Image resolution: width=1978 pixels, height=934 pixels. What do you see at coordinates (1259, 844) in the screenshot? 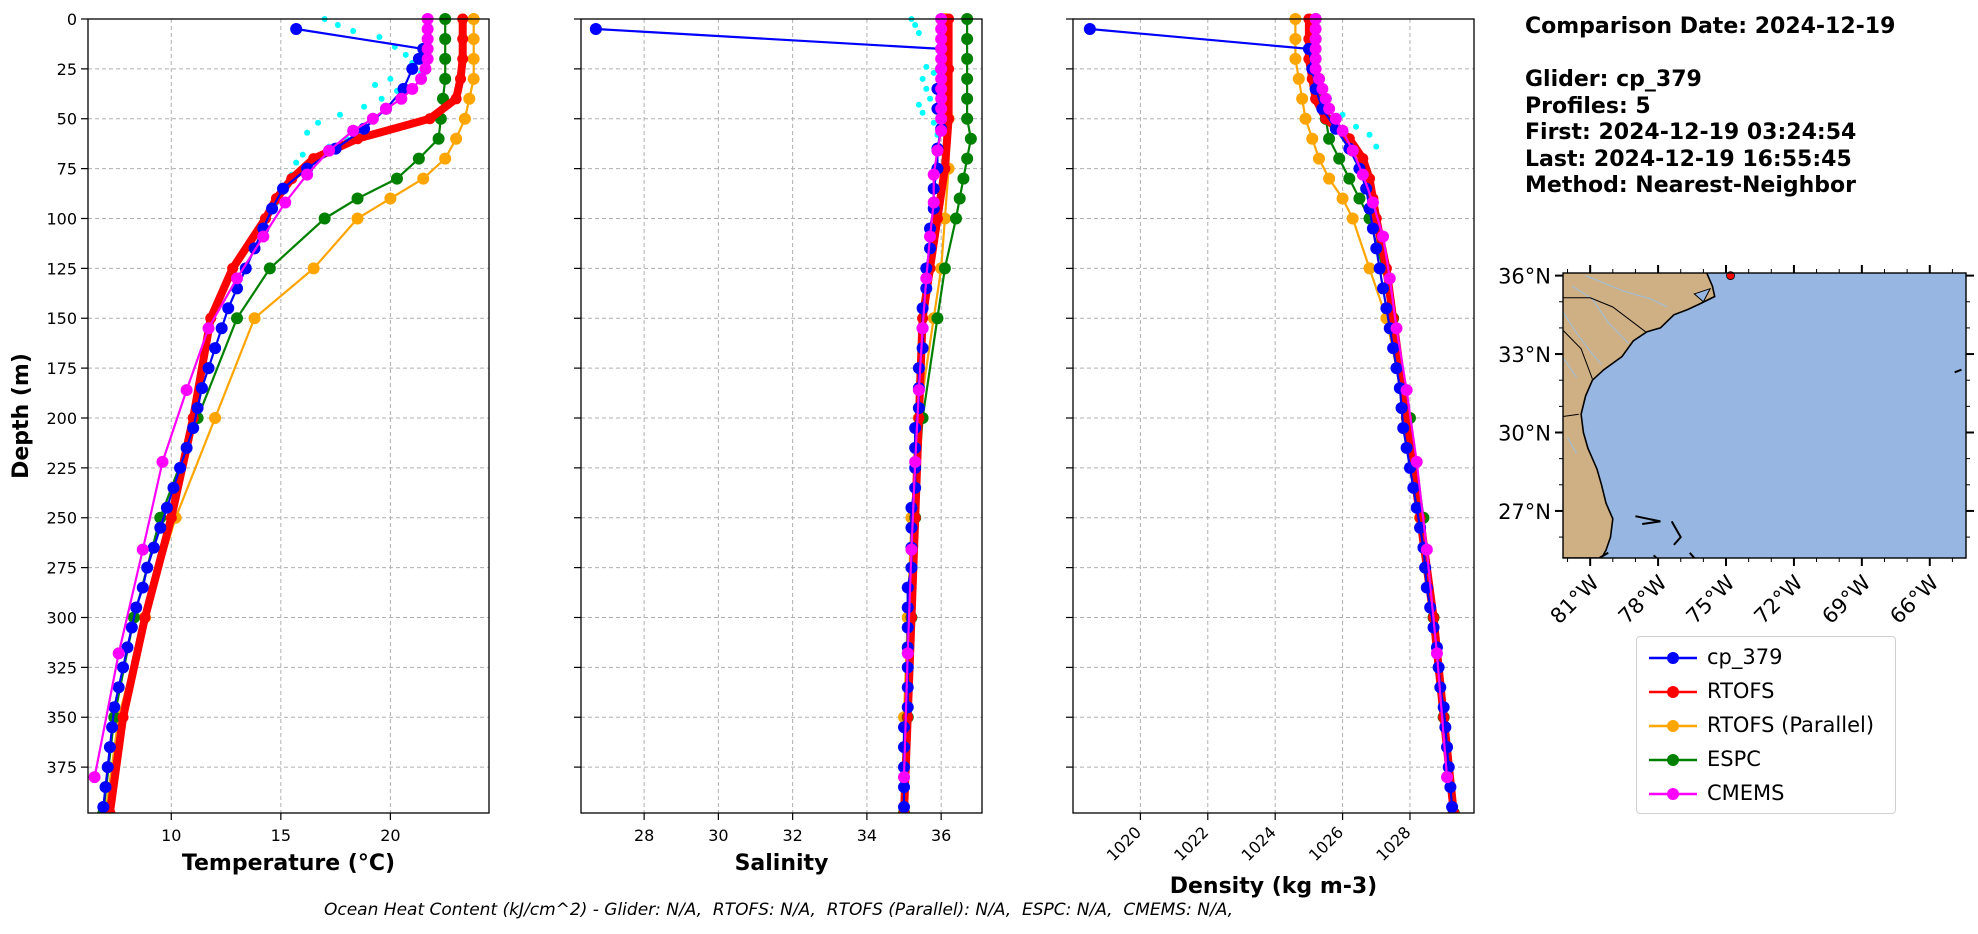
I see `x-tick-label: 1024` at bounding box center [1259, 844].